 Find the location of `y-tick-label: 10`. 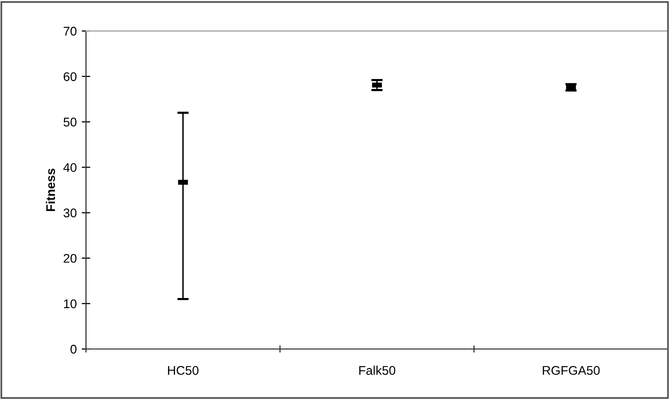

y-tick-label: 10 is located at coordinates (70, 303).